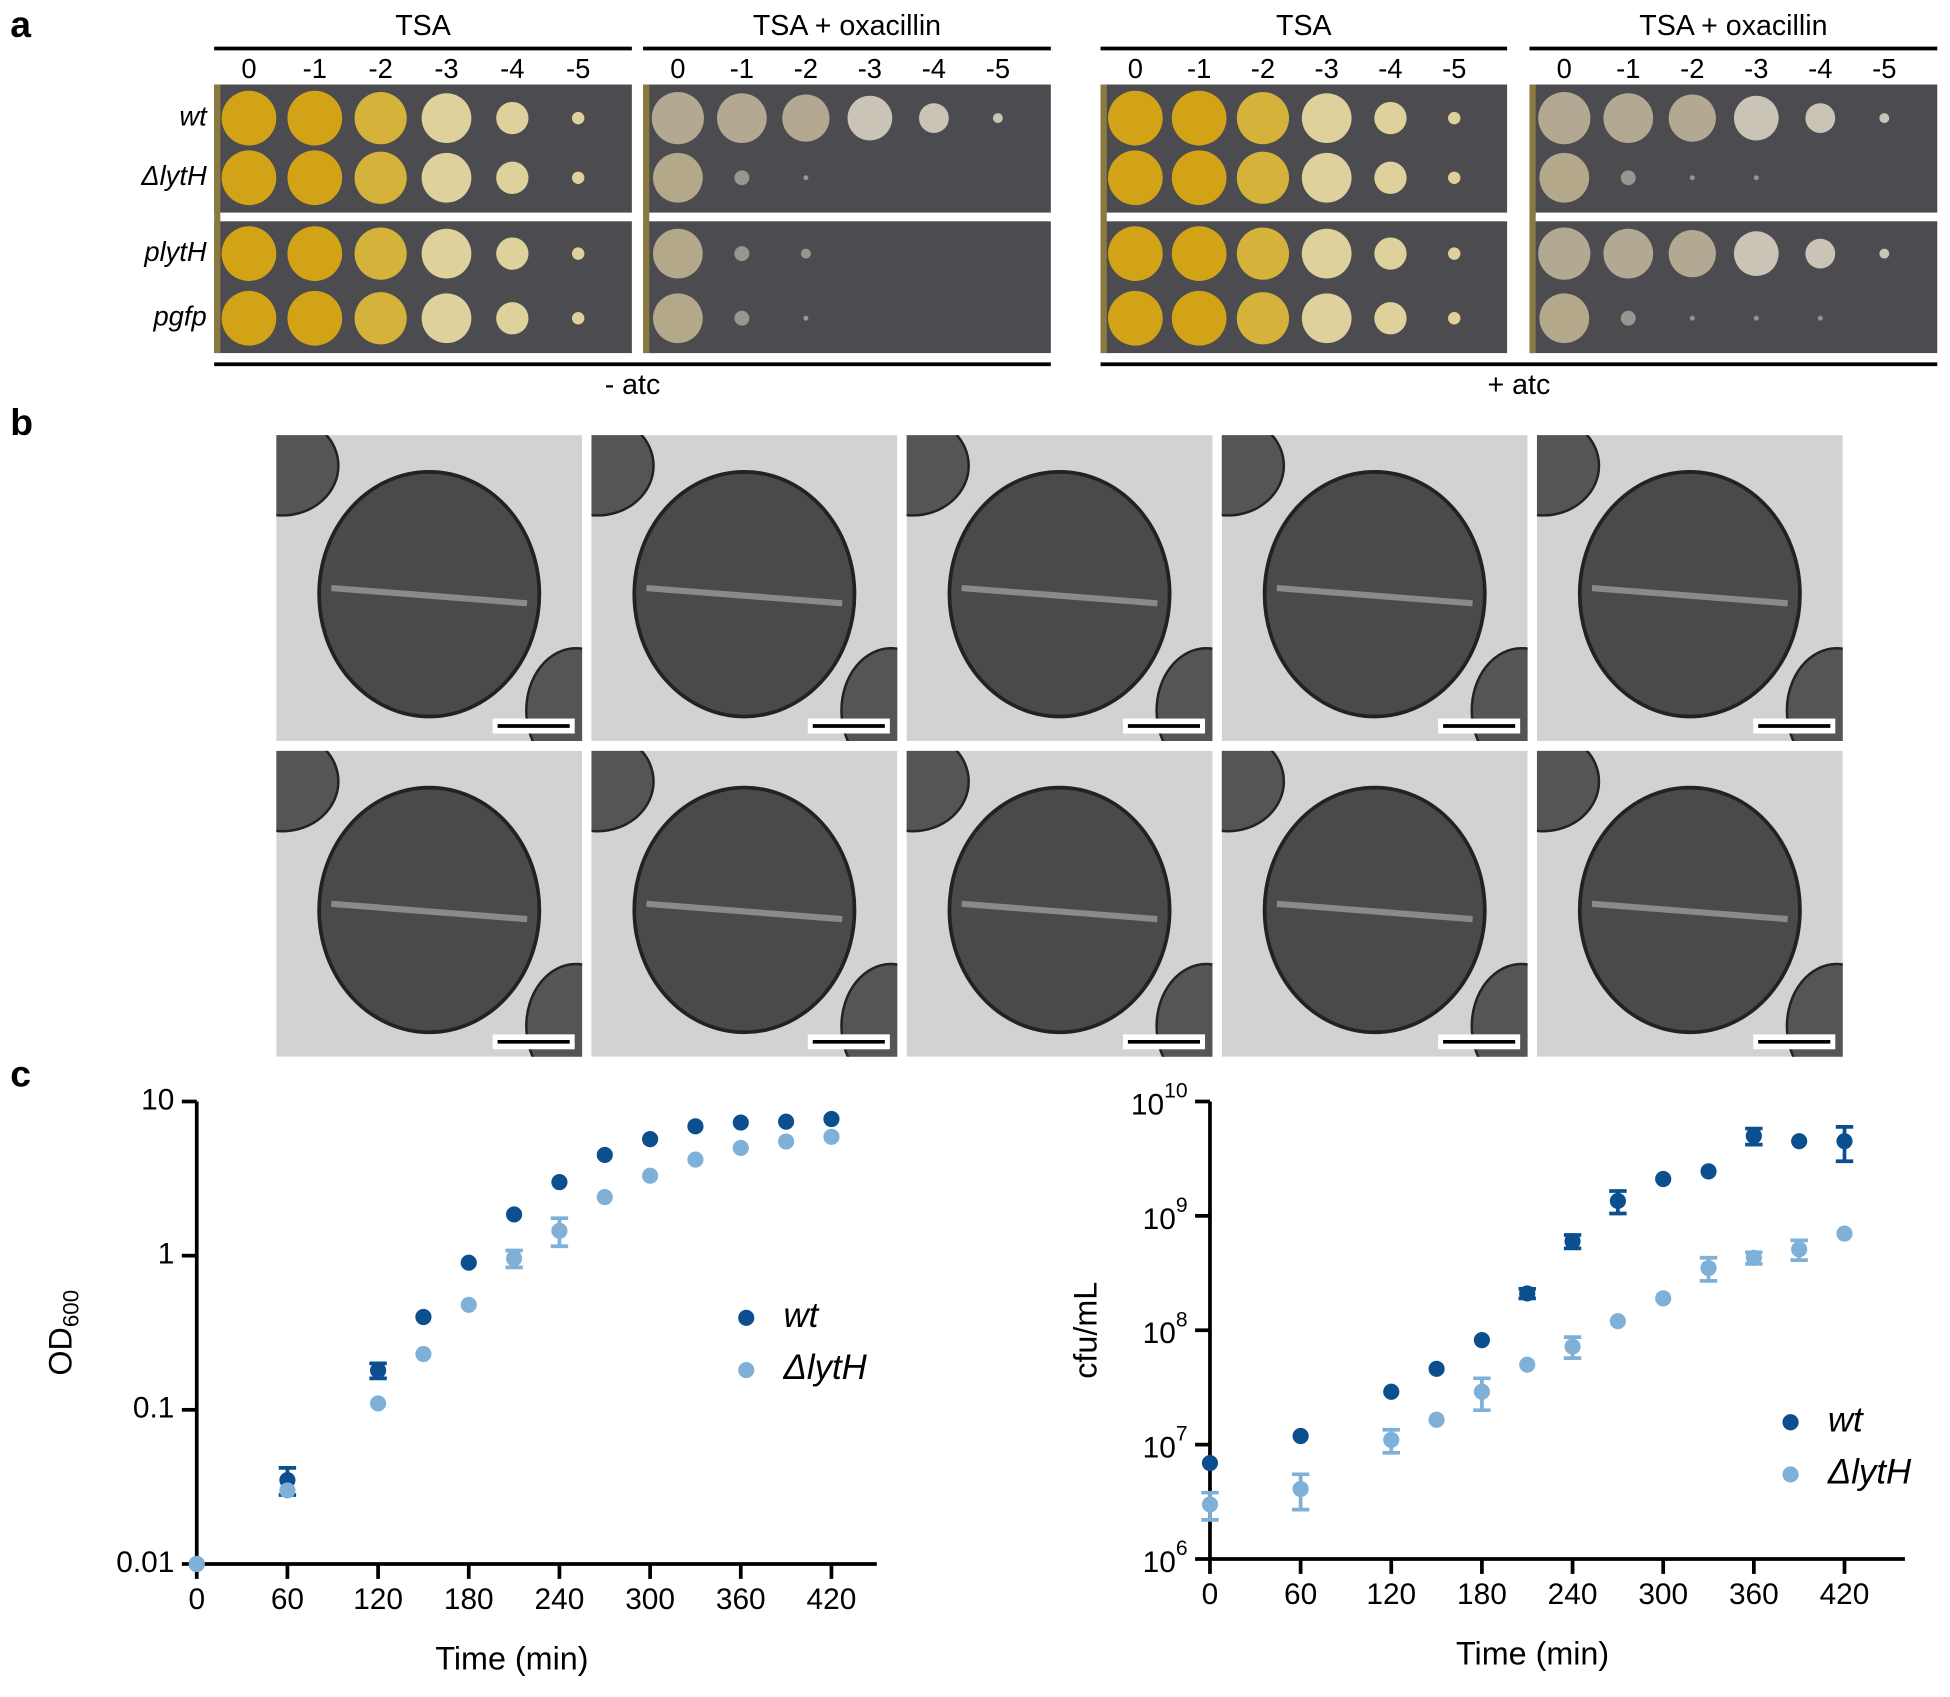  Describe the element at coordinates (1869, 1472) in the screenshot. I see `legend-label: ΔlytH` at that location.